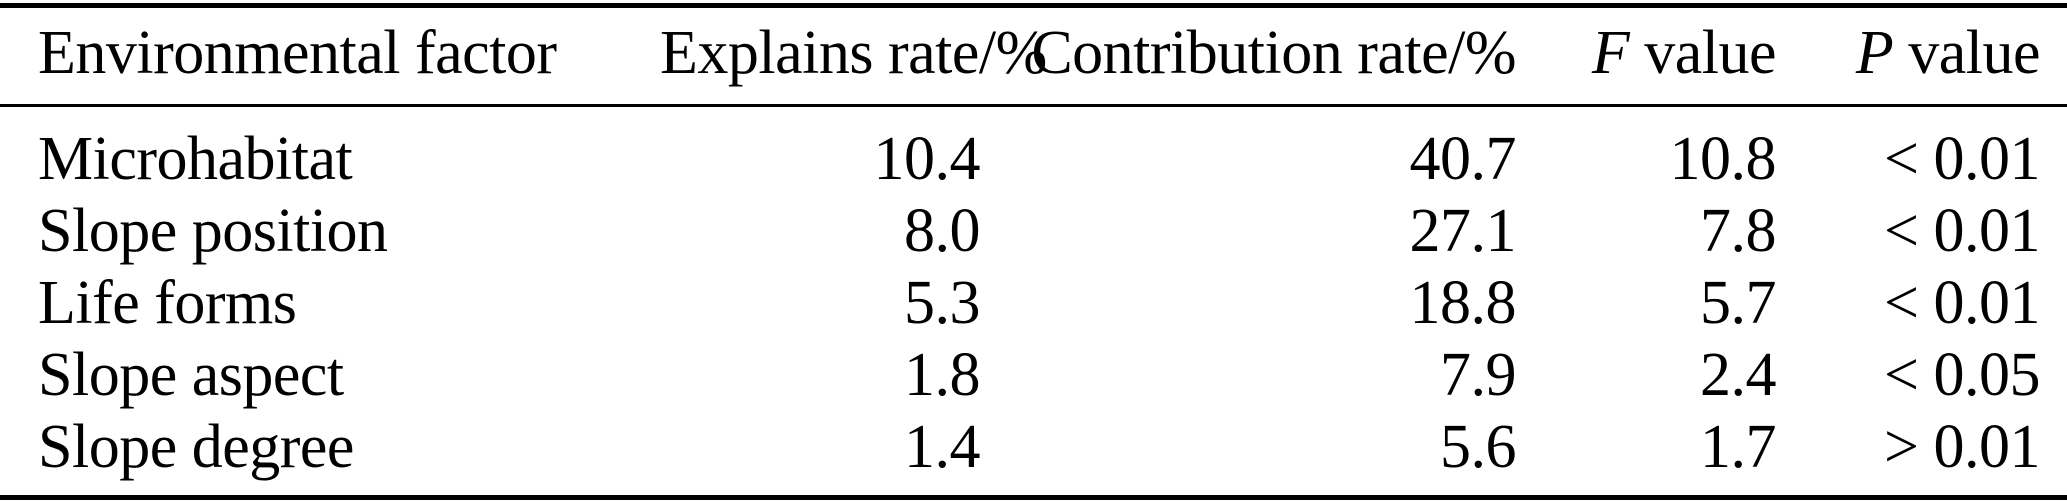 The width and height of the screenshot is (2067, 504). What do you see at coordinates (1248, 56) in the screenshot?
I see `column-header-contribution-rate: Contribution rate/%` at bounding box center [1248, 56].